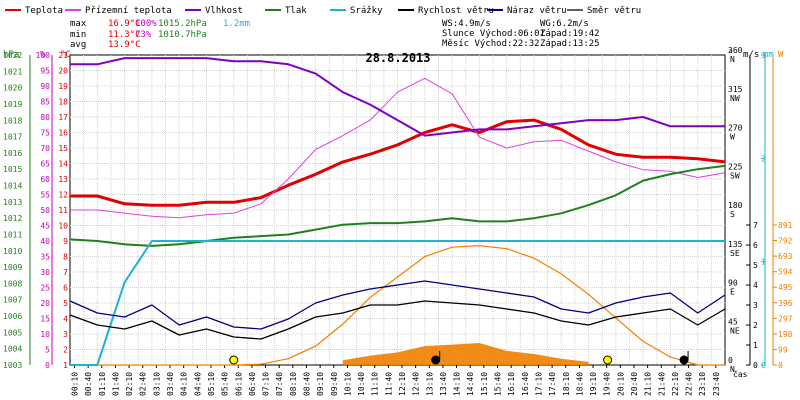 This screenshot has width=800, height=400. I want to click on tick-label-x: 10:40, so click(361, 384).